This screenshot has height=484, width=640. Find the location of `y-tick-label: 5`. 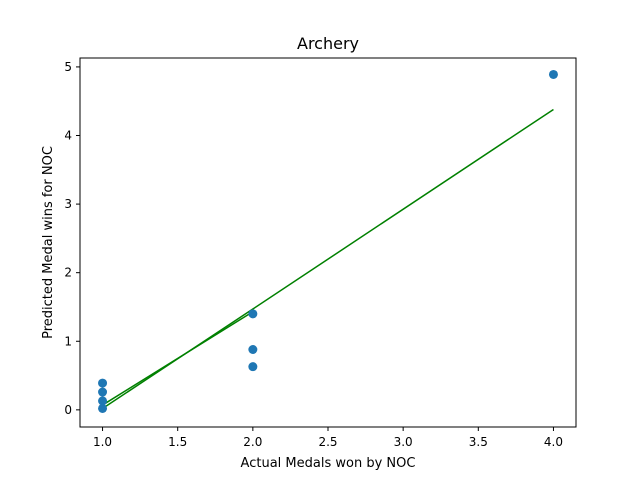

y-tick-label: 5 is located at coordinates (68, 67).